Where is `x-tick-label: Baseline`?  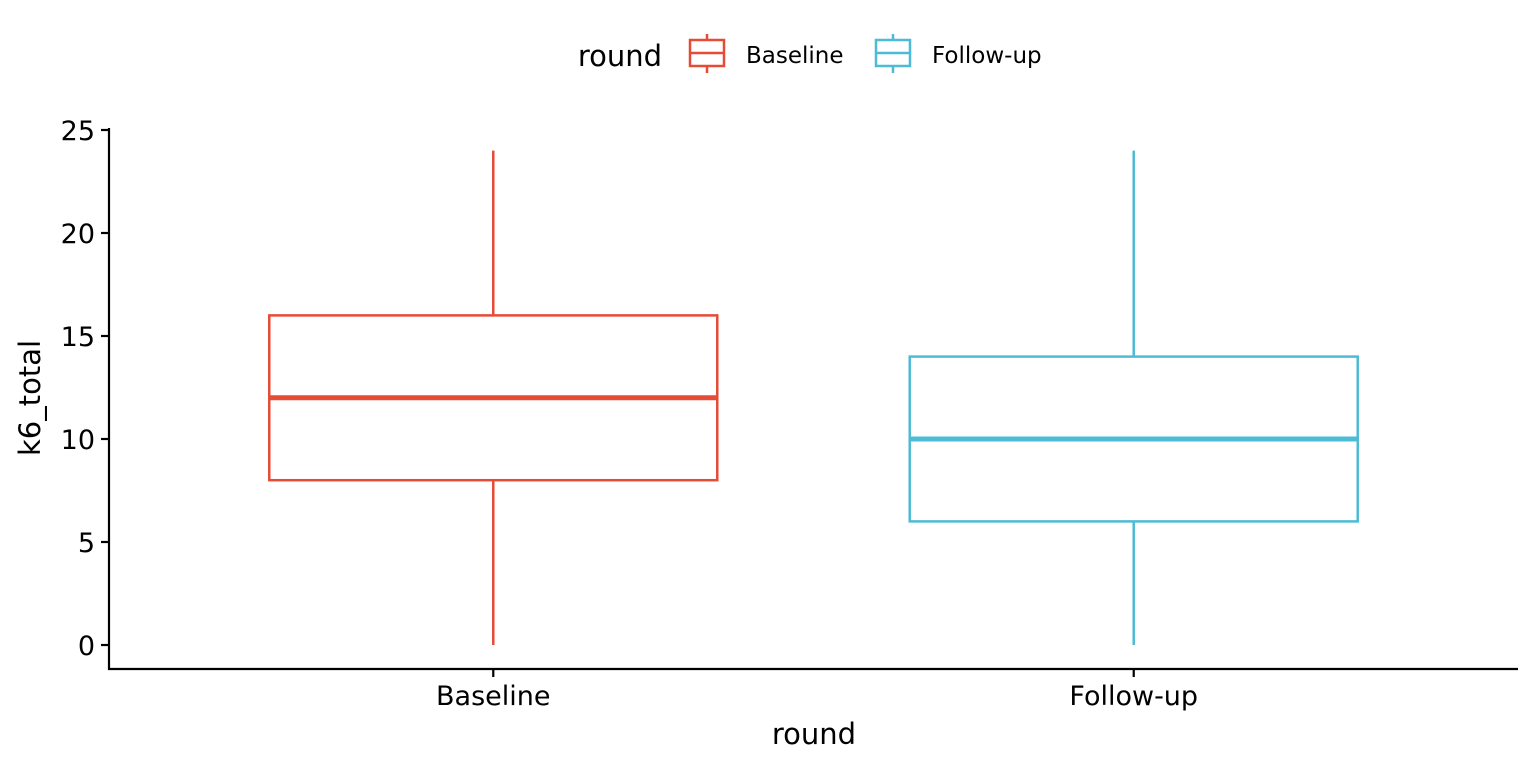 x-tick-label: Baseline is located at coordinates (493, 696).